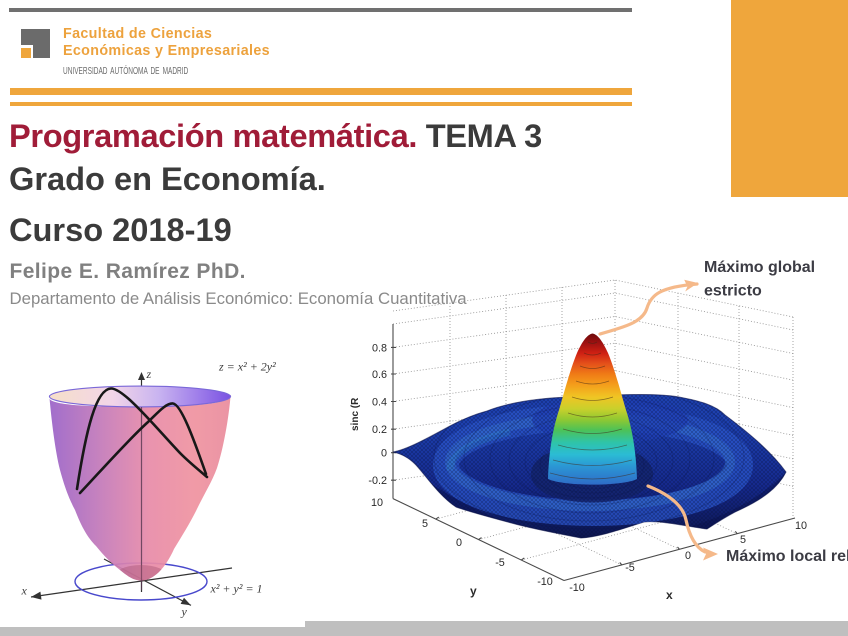 Image resolution: width=848 pixels, height=636 pixels. What do you see at coordinates (377, 481) in the screenshot?
I see `svg-text: -0.2` at bounding box center [377, 481].